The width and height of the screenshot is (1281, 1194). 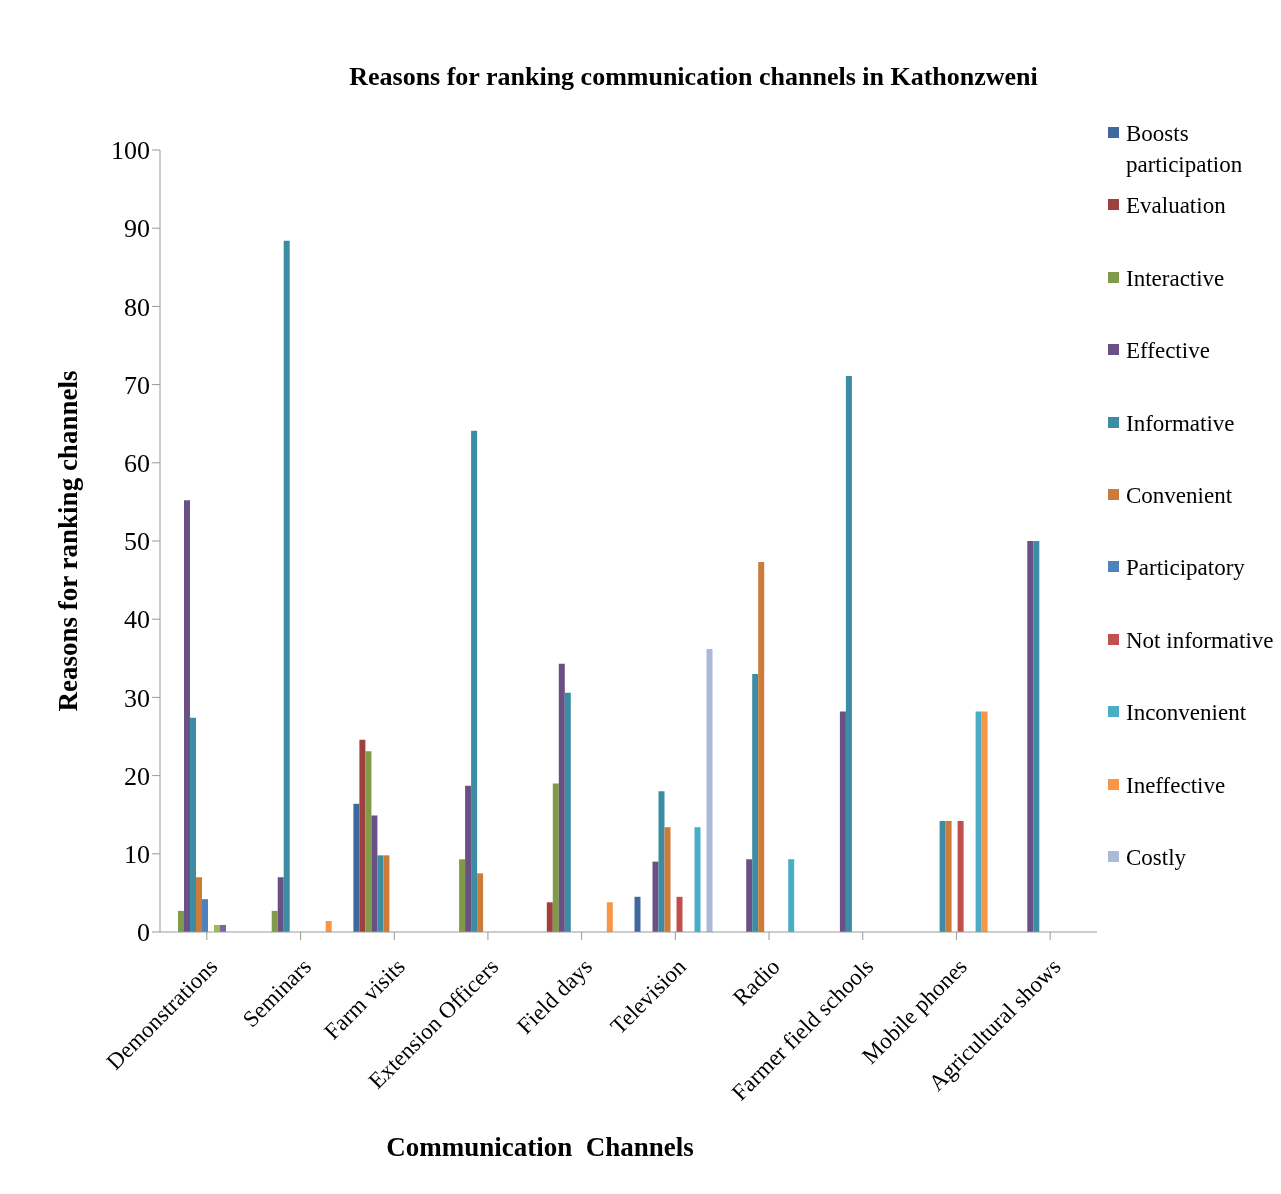 I want to click on x-axis-title: Communication Channels, so click(x=540, y=1147).